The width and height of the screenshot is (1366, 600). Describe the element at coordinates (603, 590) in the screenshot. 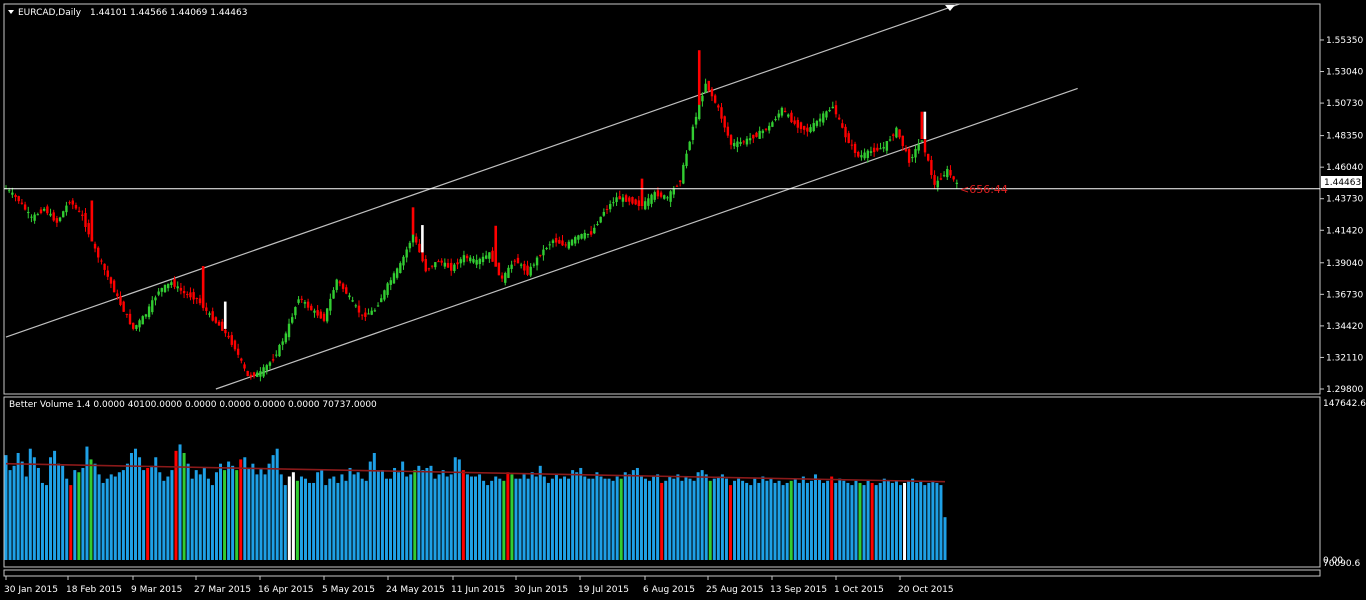

I see `time-tick-label: 19 Jul 2015` at that location.